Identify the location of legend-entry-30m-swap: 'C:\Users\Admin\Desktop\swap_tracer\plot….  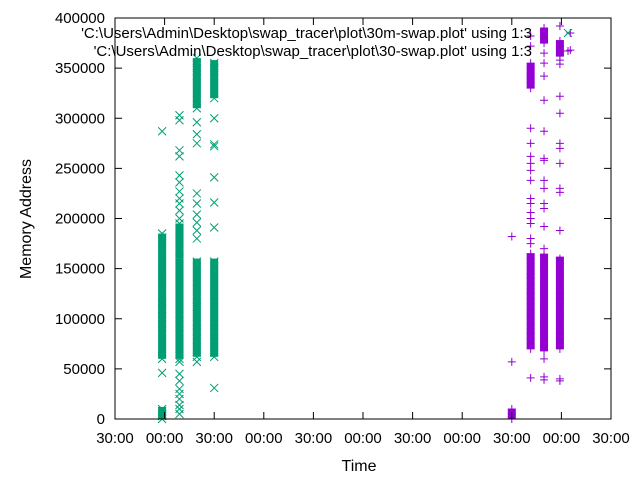
(306, 33).